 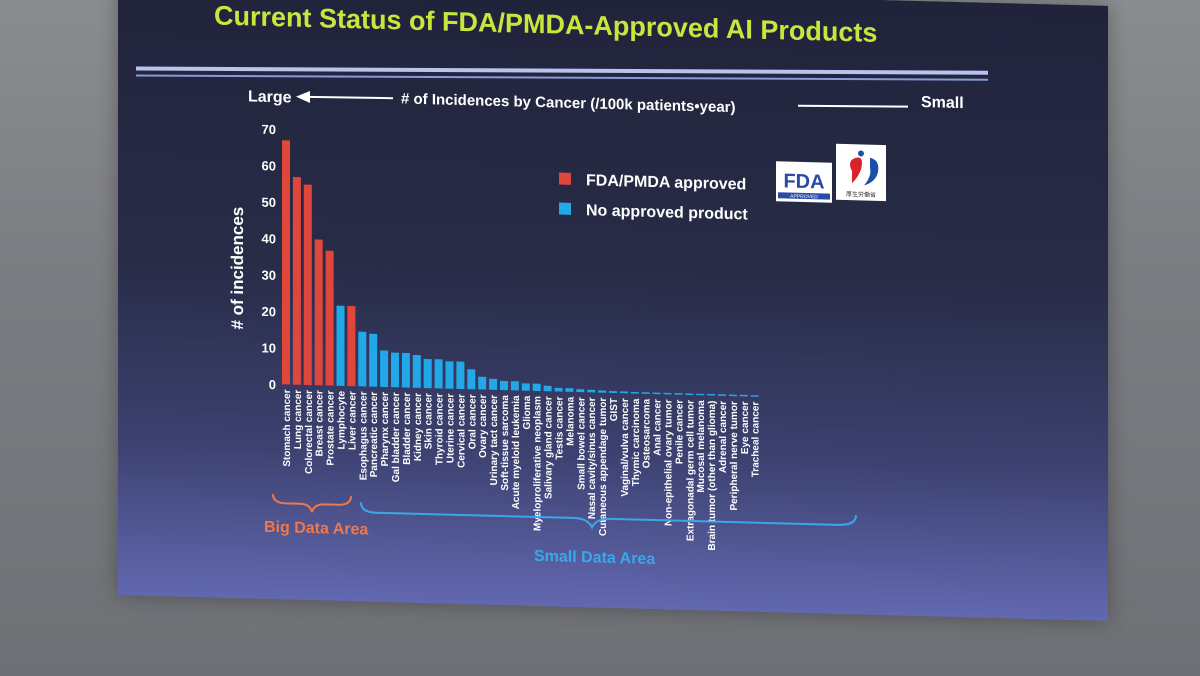 What do you see at coordinates (407, 428) in the screenshot?
I see `x-tick-label: Bladder cancer` at bounding box center [407, 428].